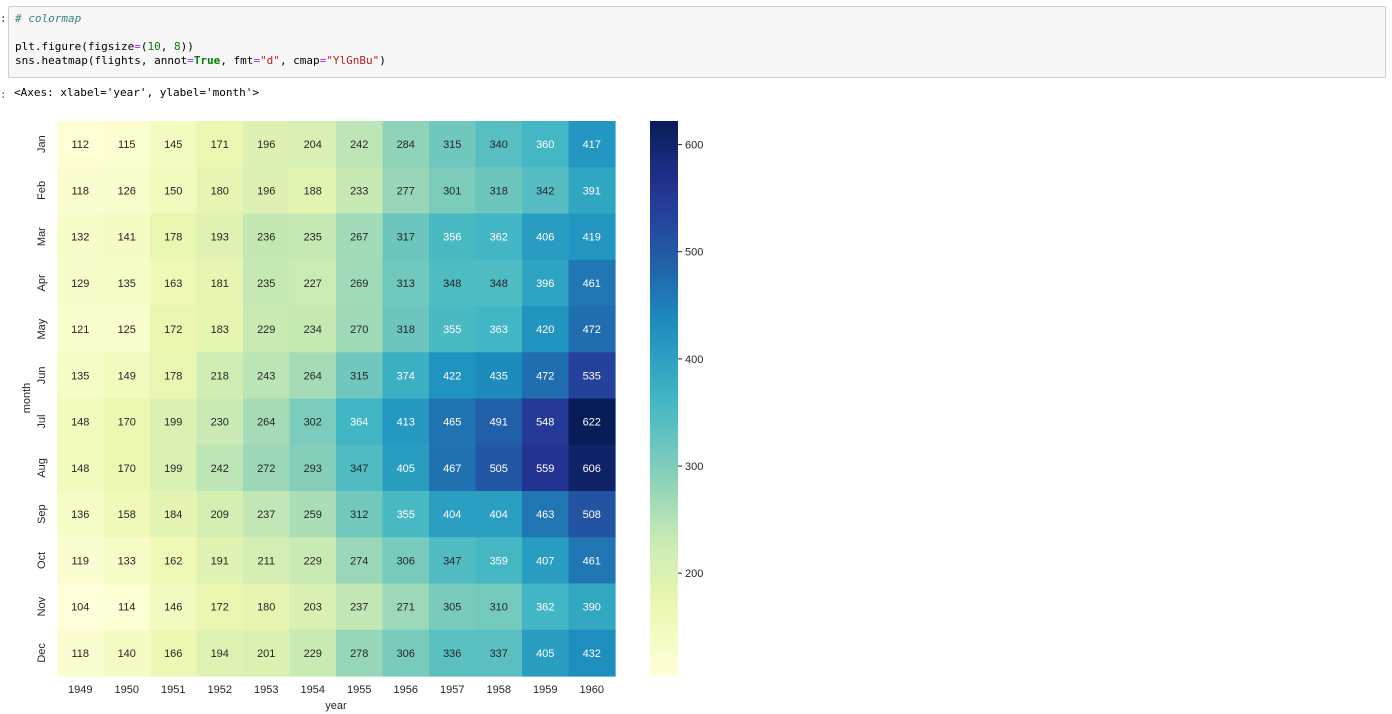  Describe the element at coordinates (80, 330) in the screenshot. I see `cell-annotation: 121` at that location.